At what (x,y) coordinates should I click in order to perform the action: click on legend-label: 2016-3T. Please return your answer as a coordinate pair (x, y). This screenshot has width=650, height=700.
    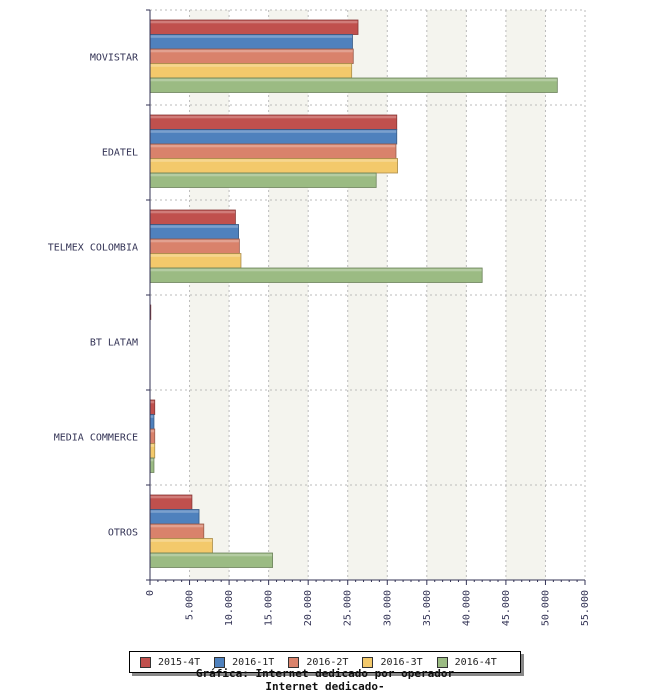
    Looking at the image, I should click on (401, 662).